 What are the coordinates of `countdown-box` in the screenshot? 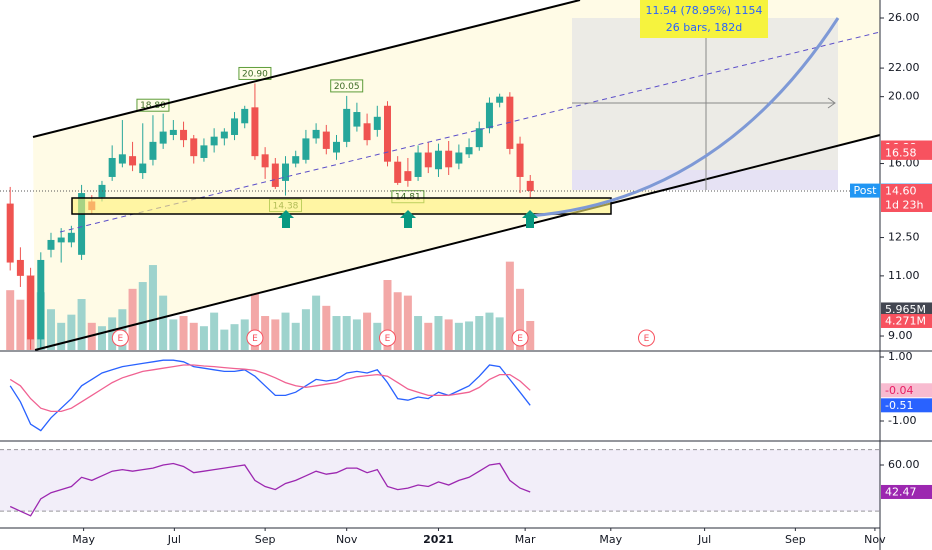 It's located at (906, 204).